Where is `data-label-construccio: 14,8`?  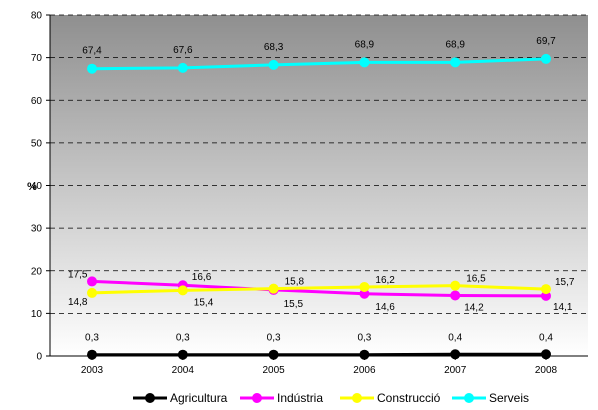
data-label-construccio: 14,8 is located at coordinates (78, 302).